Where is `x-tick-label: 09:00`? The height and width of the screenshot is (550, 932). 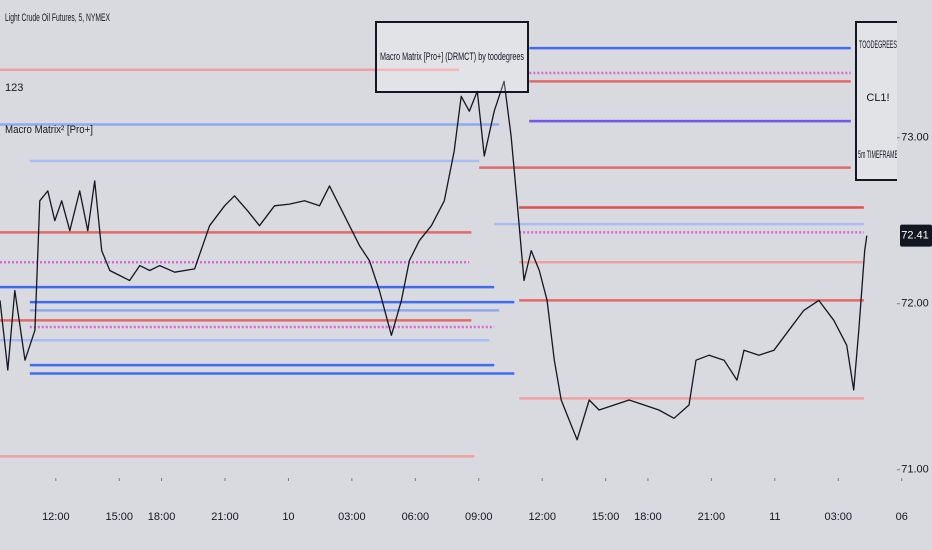 x-tick-label: 09:00 is located at coordinates (479, 517).